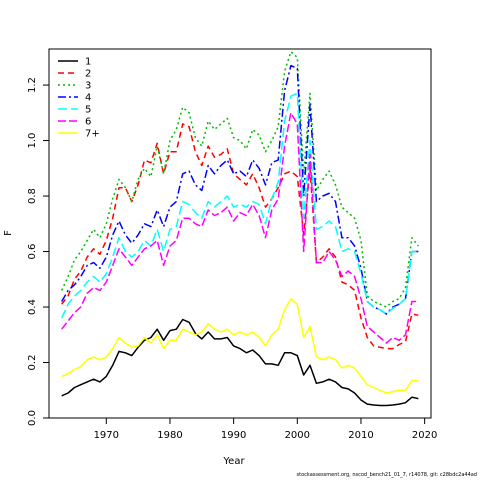 Image resolution: width=480 pixels, height=480 pixels. What do you see at coordinates (88, 62) in the screenshot?
I see `legend-label: 1` at bounding box center [88, 62].